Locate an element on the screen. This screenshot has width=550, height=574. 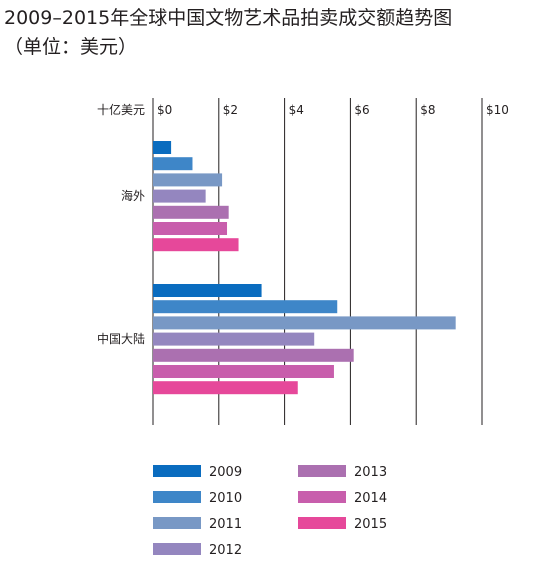
bar-中国大陆-2012 is located at coordinates (234, 339).